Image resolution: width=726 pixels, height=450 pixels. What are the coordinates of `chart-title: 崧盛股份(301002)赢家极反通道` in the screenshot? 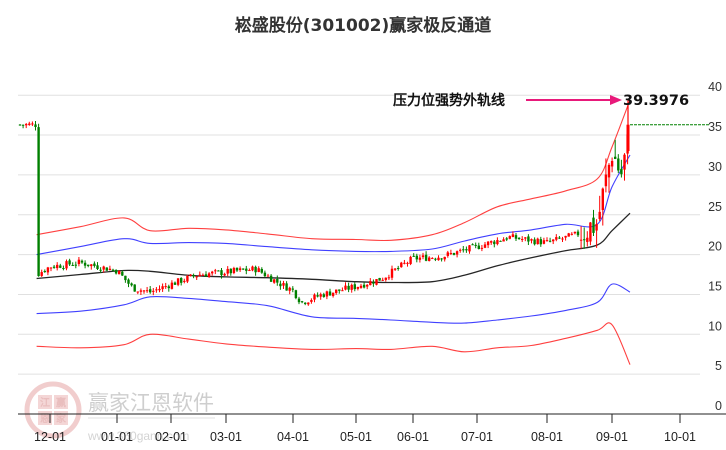 It's located at (363, 26).